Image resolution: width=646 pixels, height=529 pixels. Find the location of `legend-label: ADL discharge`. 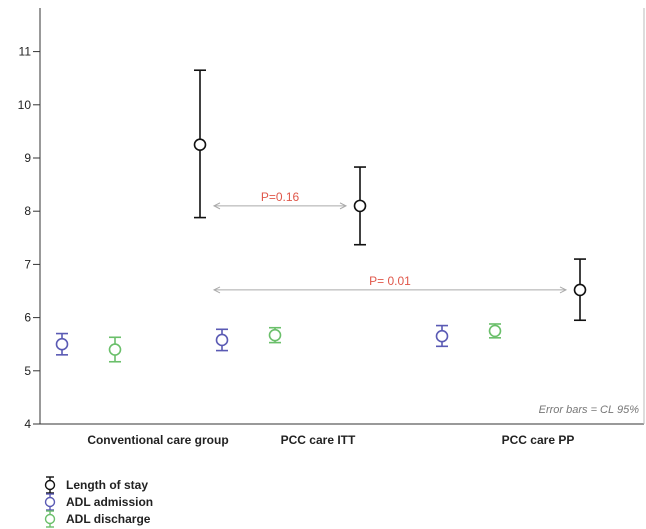

legend-label: ADL discharge is located at coordinates (108, 519).